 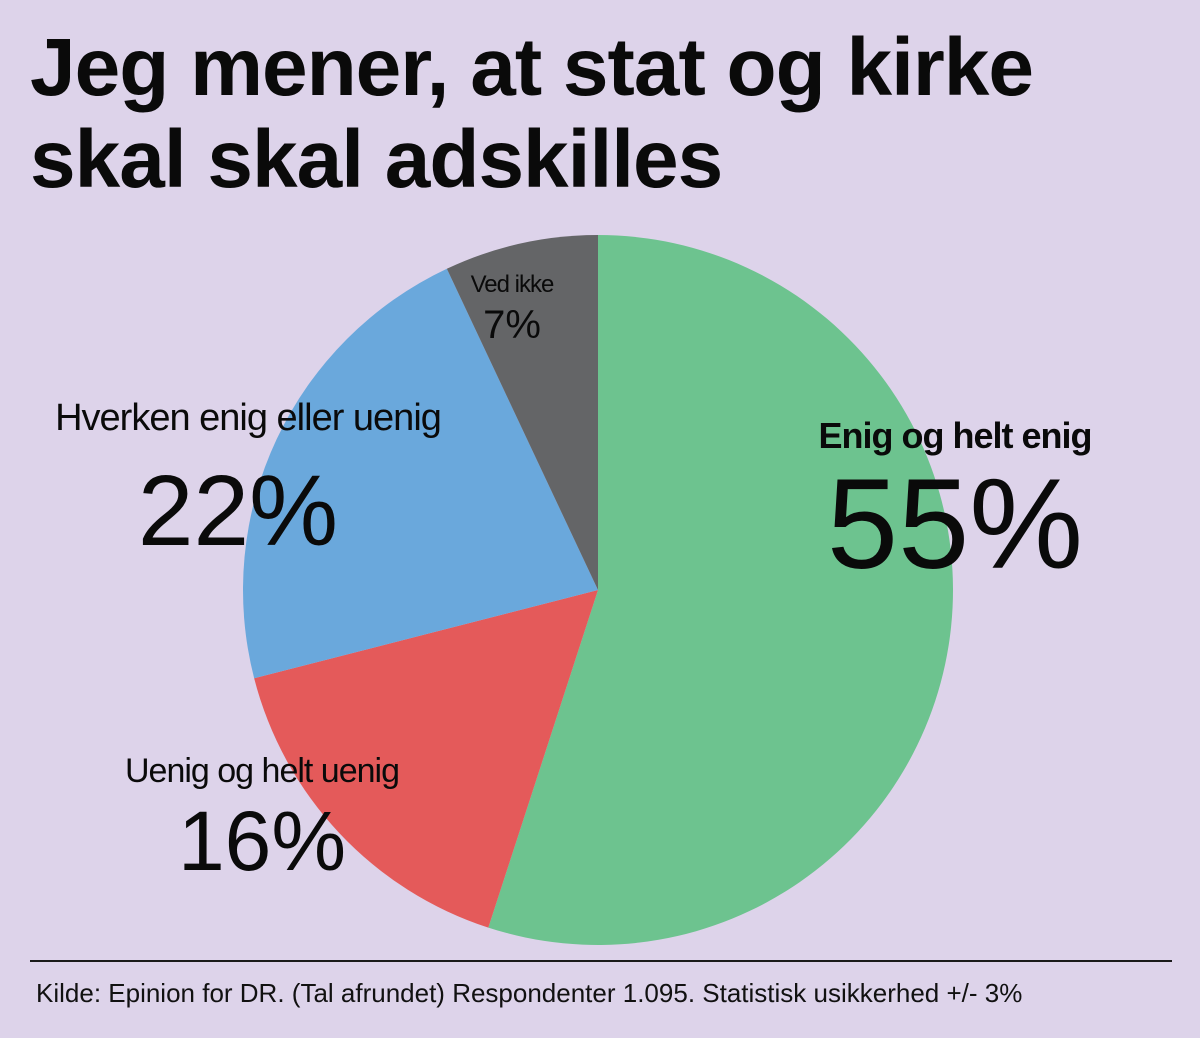 I want to click on slice-label-enig-og-helt-enig: Enig og helt enig, so click(x=955, y=435).